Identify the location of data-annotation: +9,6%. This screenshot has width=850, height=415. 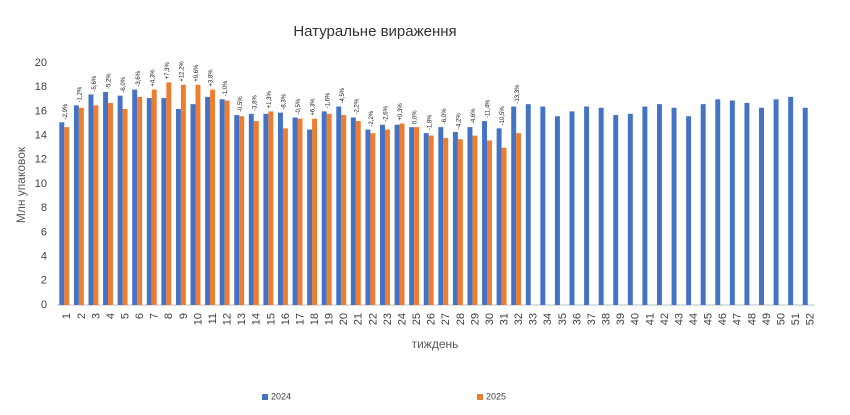
(197, 73).